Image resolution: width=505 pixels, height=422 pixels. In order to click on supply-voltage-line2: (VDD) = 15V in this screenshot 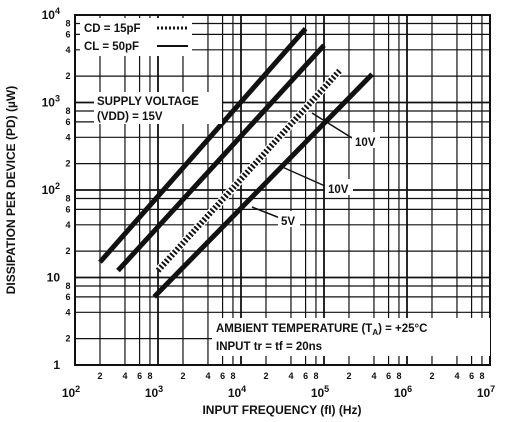, I will do `click(130, 117)`.